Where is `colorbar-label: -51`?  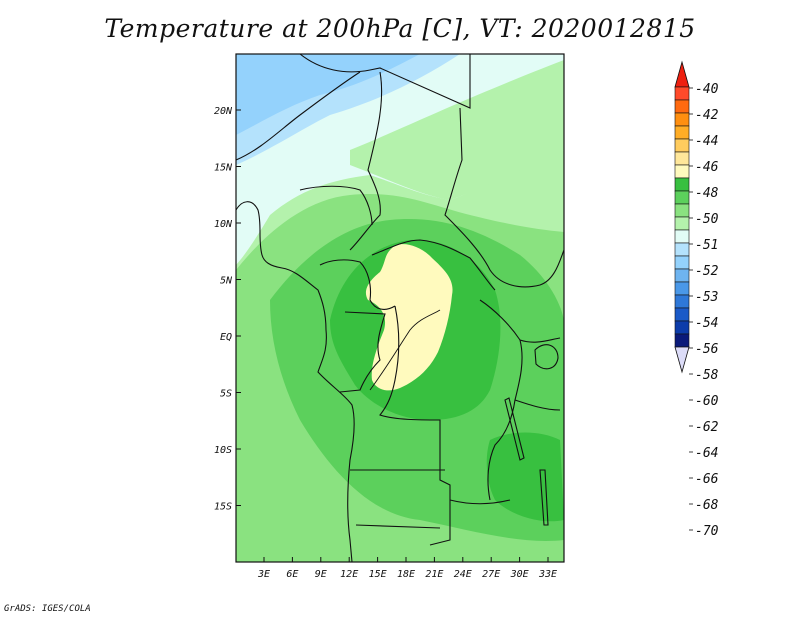
colorbar-label: -51 is located at coordinates (706, 245).